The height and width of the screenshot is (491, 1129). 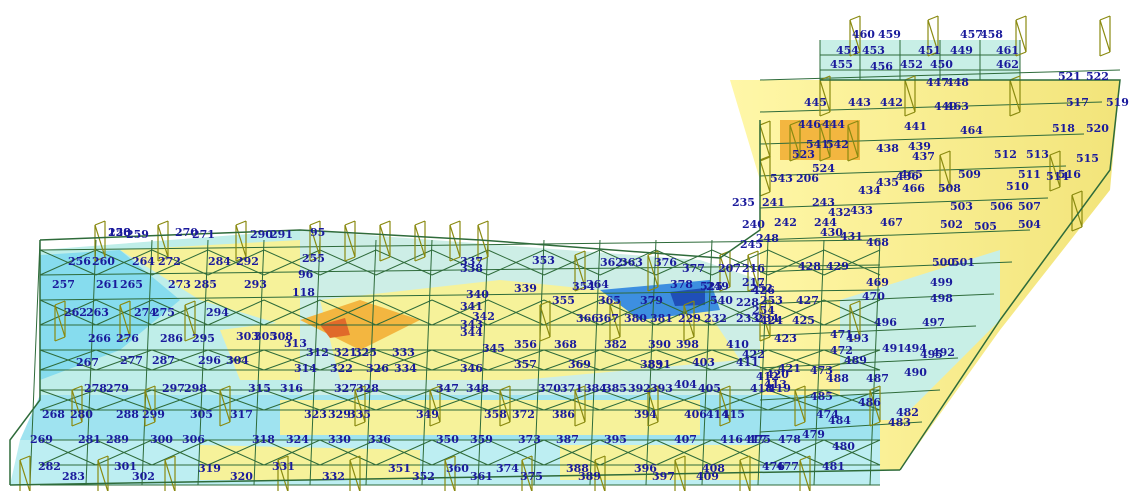 What do you see at coordinates (173, 388) in the screenshot?
I see `element-label: 297` at bounding box center [173, 388].